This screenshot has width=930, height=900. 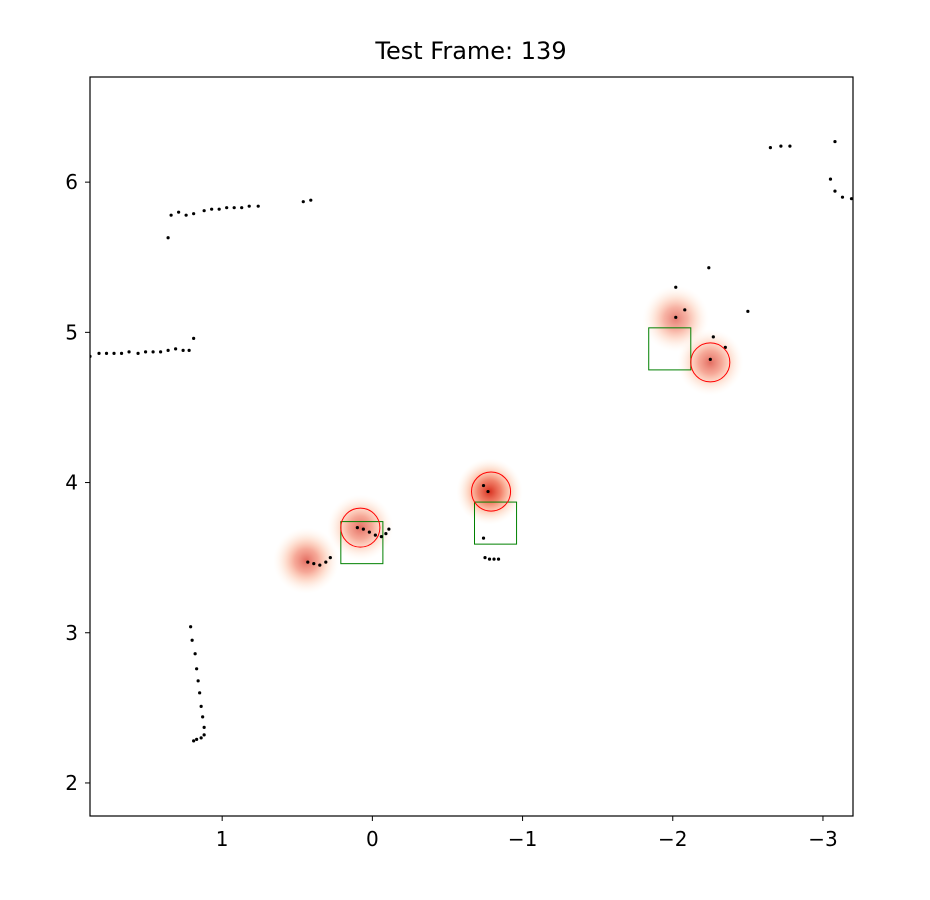 I want to click on detections-layer, so click(x=535, y=445).